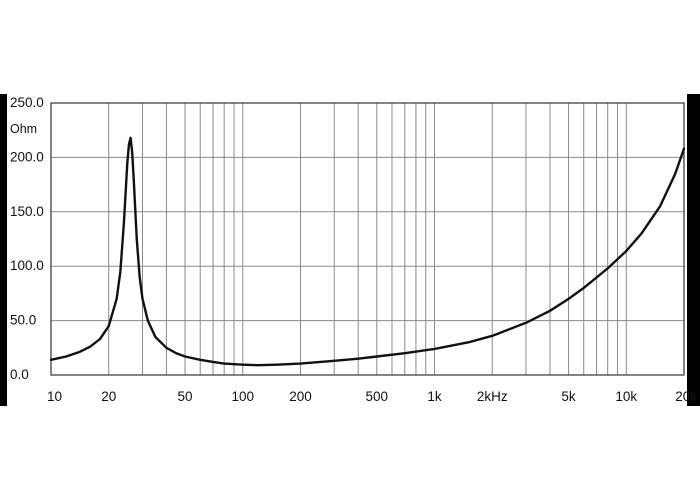 The height and width of the screenshot is (500, 700). What do you see at coordinates (19, 374) in the screenshot?
I see `y-tick-label: 0.0` at bounding box center [19, 374].